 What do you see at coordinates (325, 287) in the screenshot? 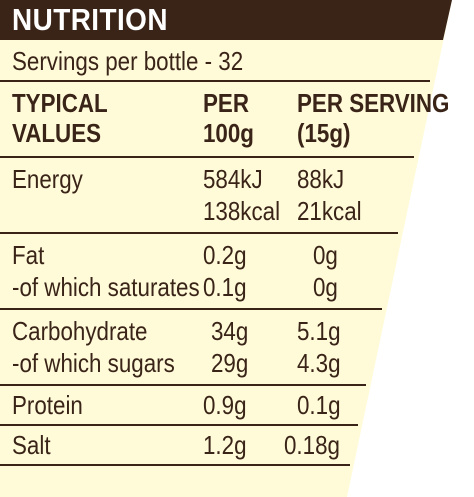
I see `saturates-serv: 0g` at bounding box center [325, 287].